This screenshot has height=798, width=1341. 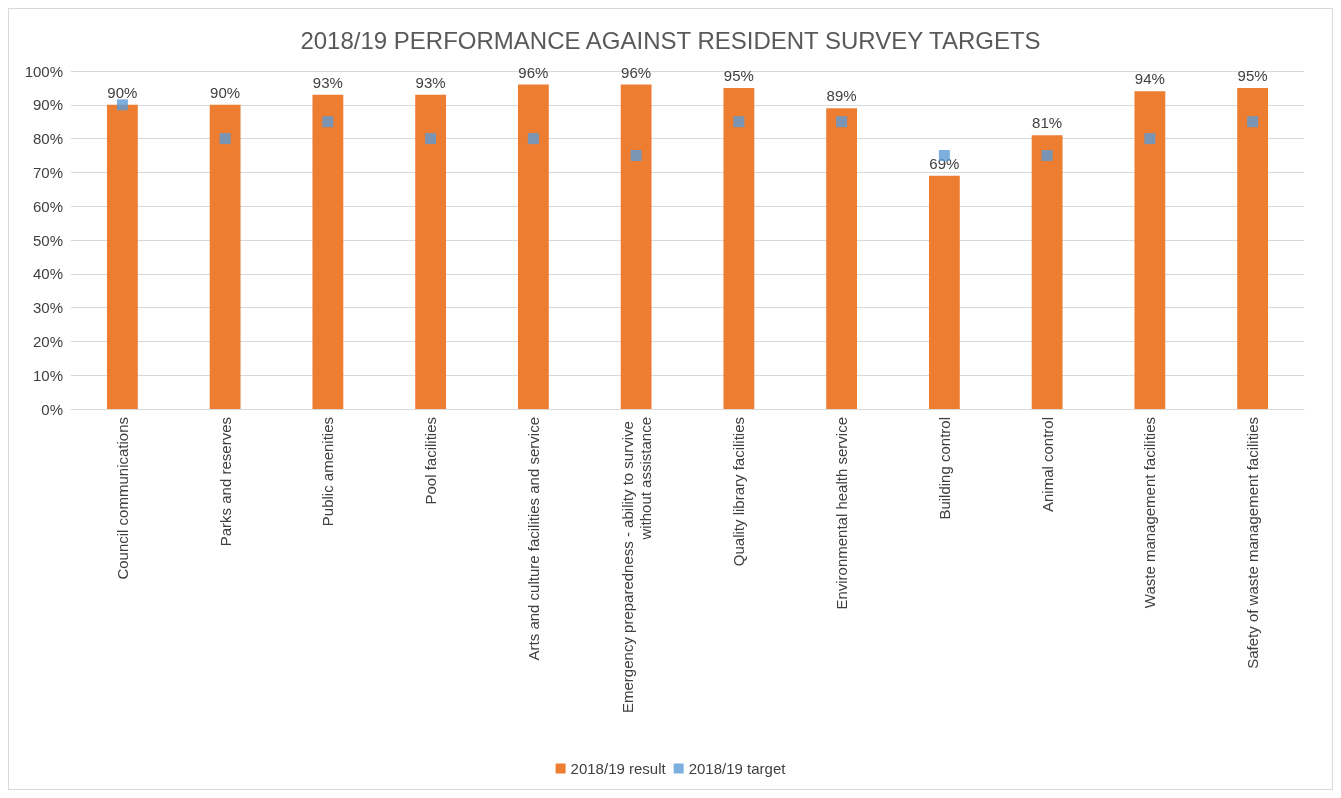 What do you see at coordinates (431, 461) in the screenshot?
I see `x-tick-label: Pool facilities` at bounding box center [431, 461].